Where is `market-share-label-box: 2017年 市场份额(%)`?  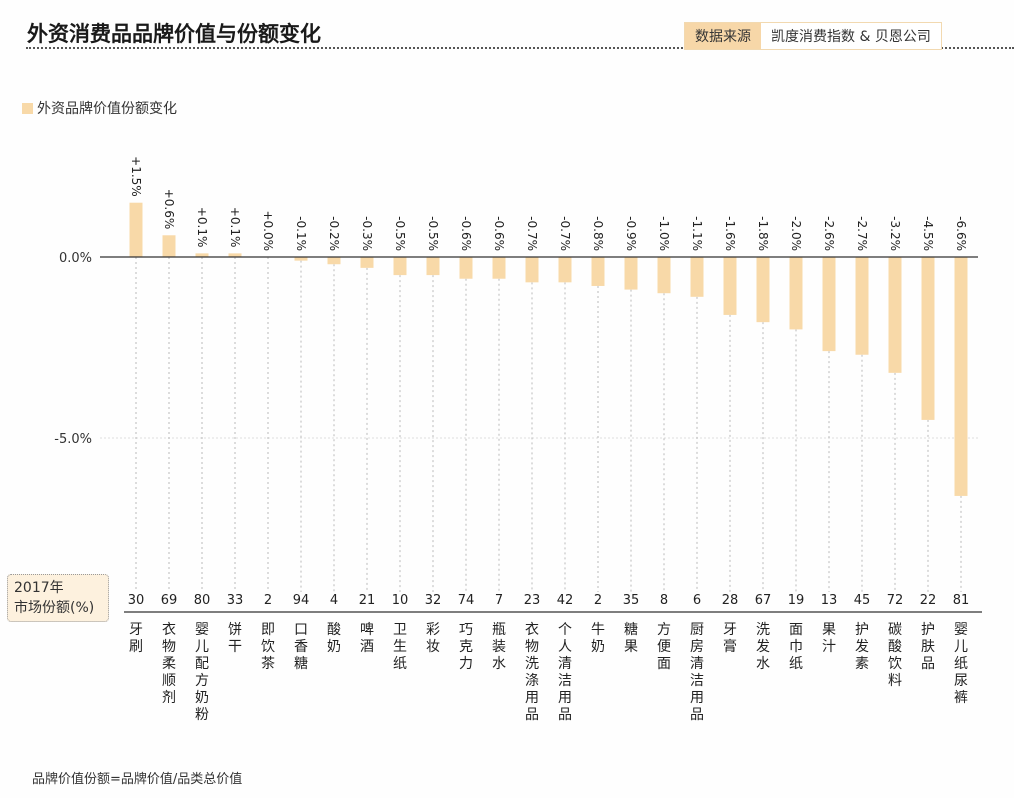 market-share-label-box: 2017年 市场份额(%) is located at coordinates (58, 598).